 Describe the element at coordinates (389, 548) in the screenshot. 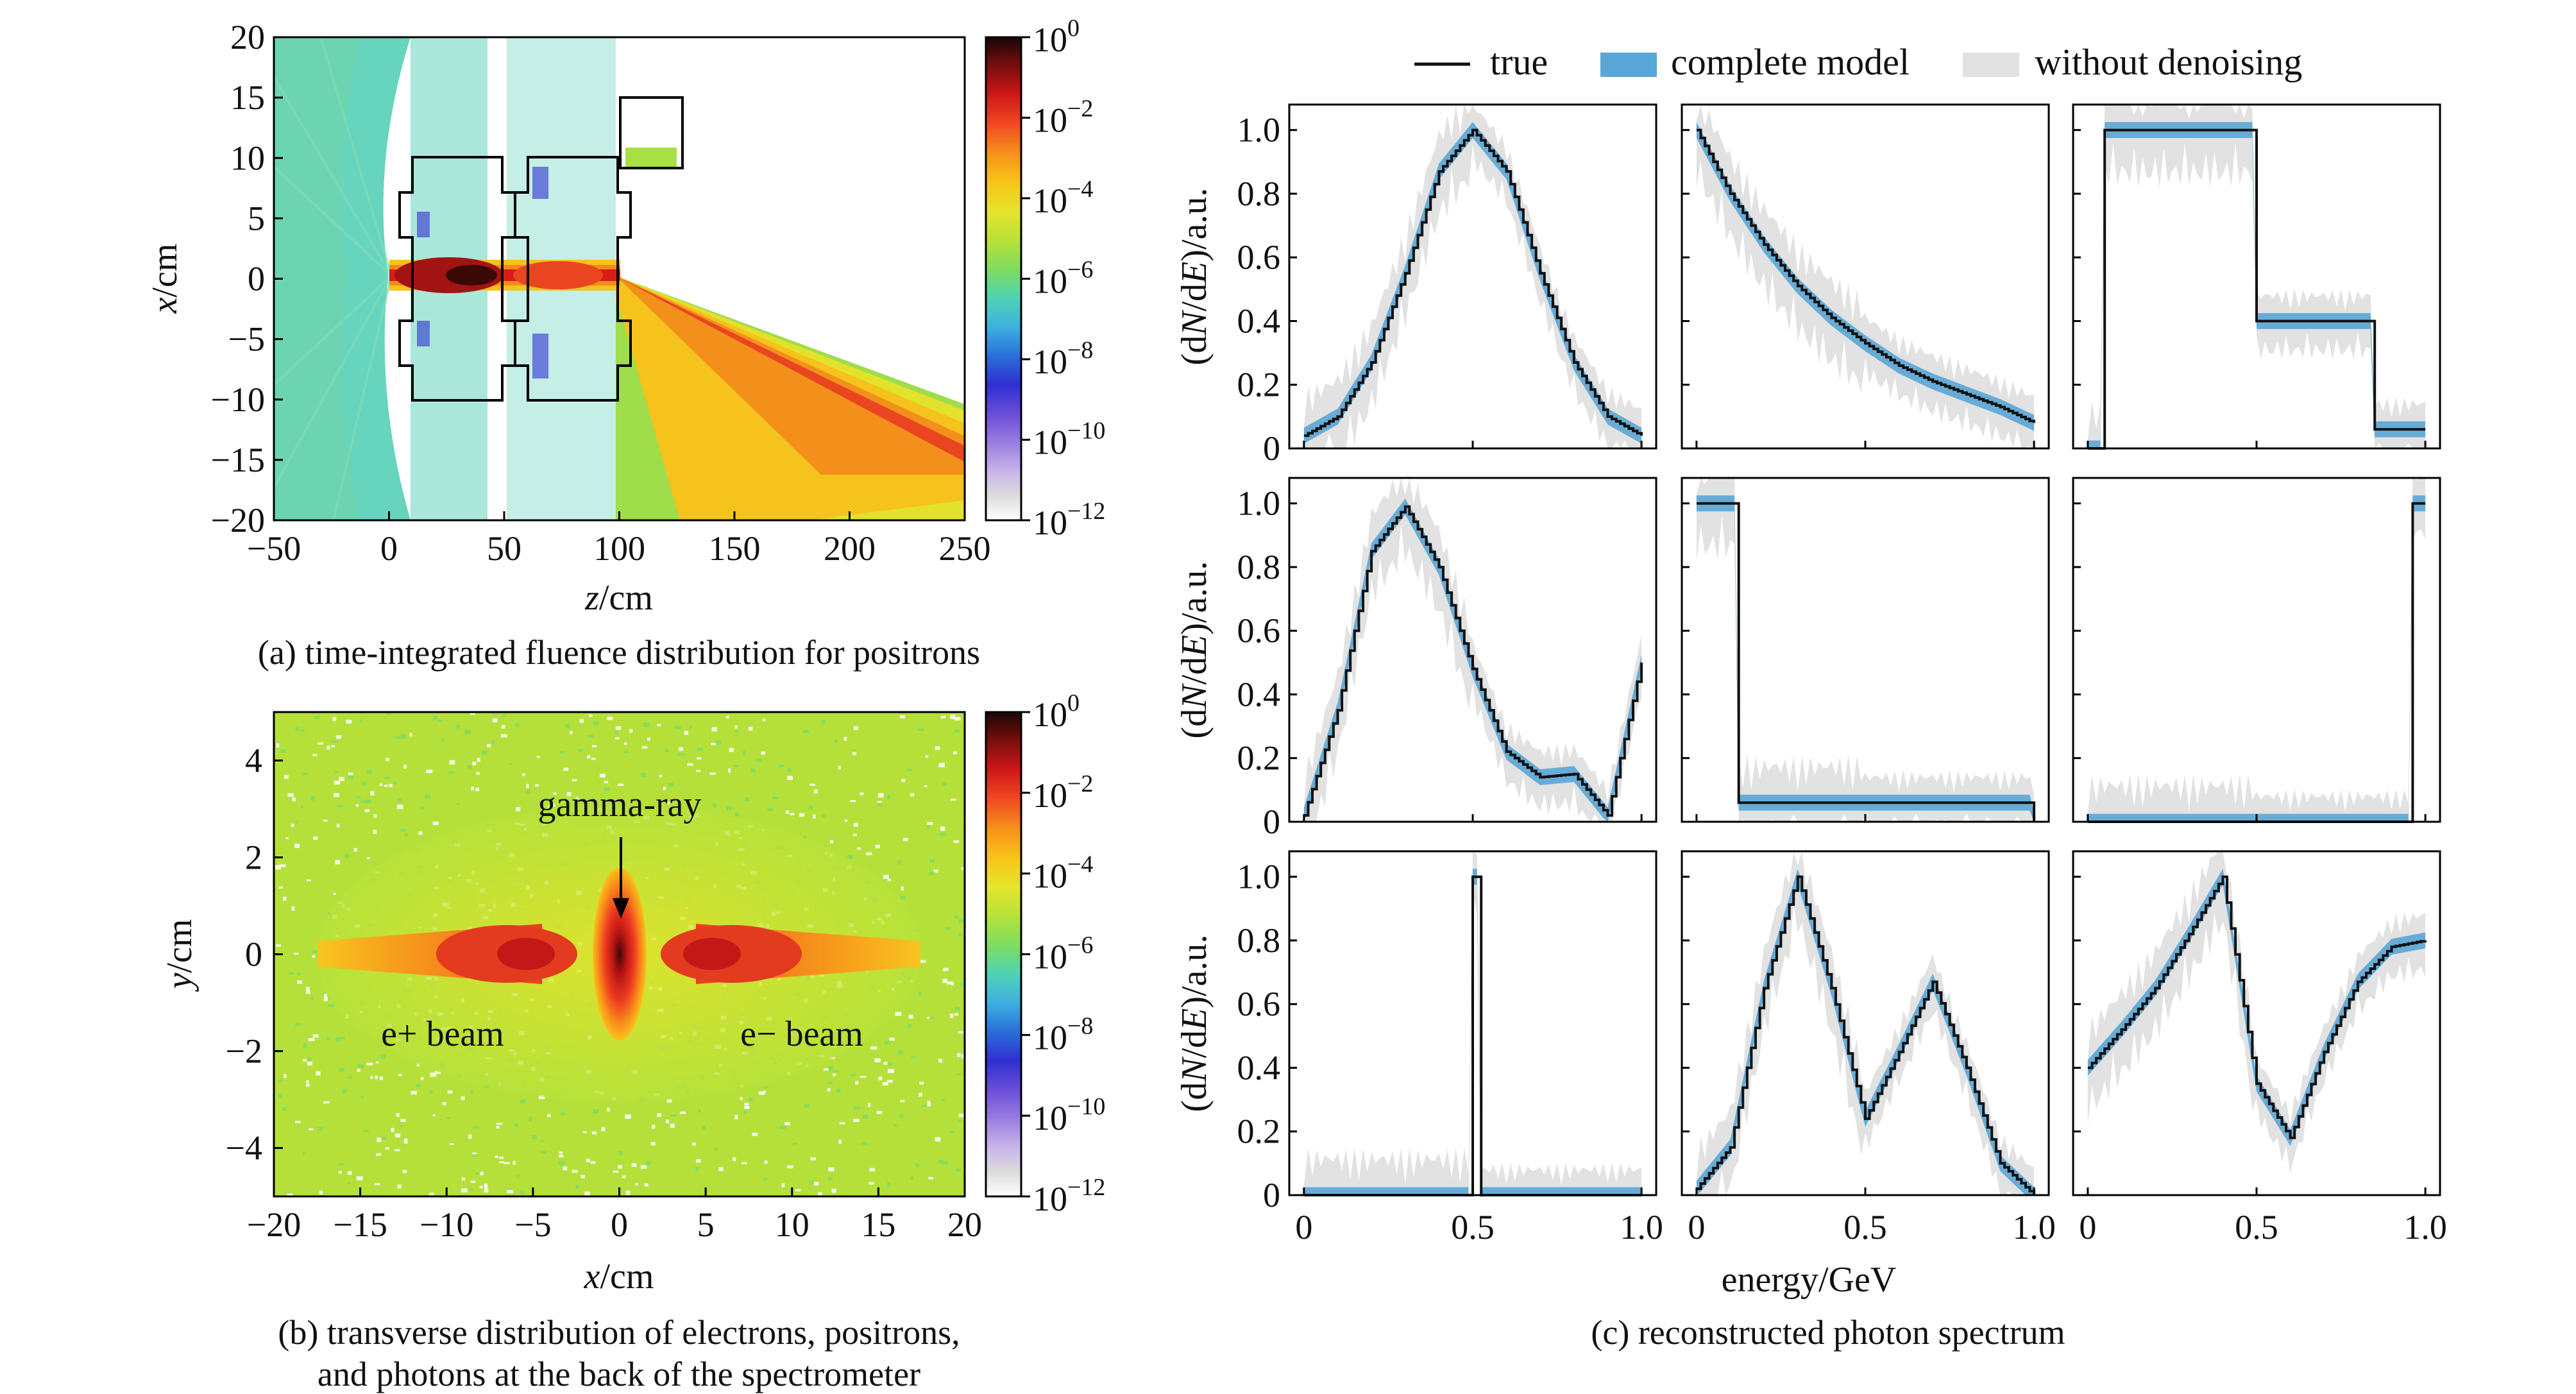

I see `panel-a-xtick-label: 0` at that location.